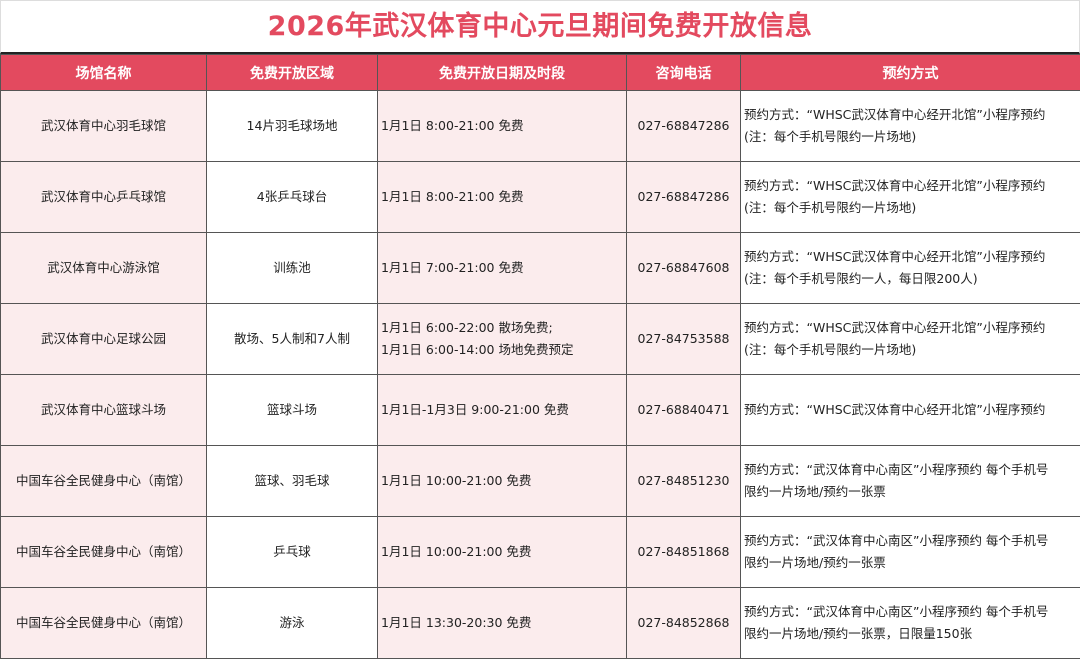 The height and width of the screenshot is (659, 1080). What do you see at coordinates (292, 268) in the screenshot?
I see `area-cell: 训练池` at bounding box center [292, 268].